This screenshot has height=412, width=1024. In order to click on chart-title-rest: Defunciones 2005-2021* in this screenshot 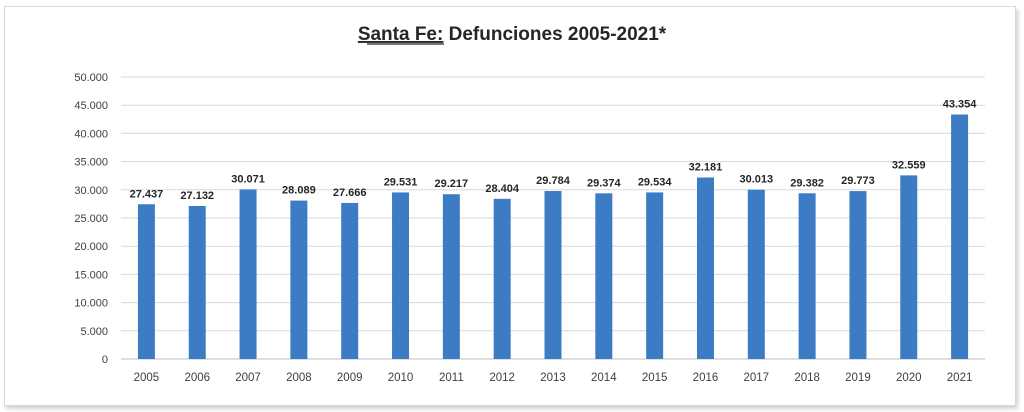, I will do `click(554, 34)`.